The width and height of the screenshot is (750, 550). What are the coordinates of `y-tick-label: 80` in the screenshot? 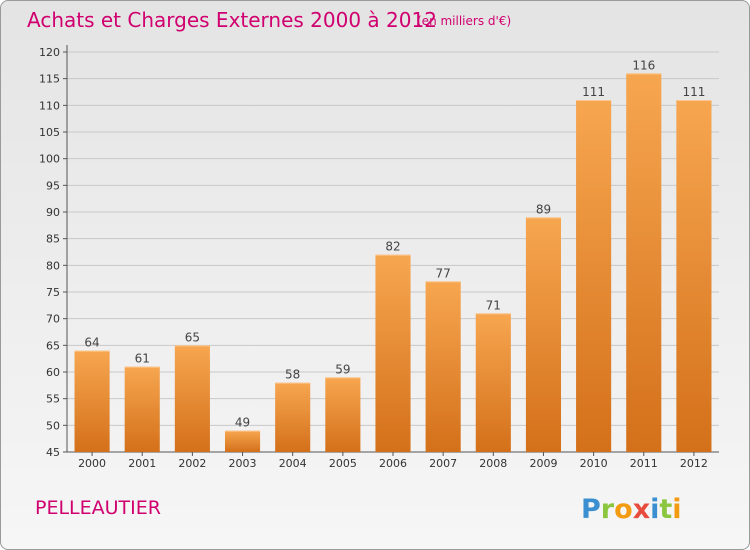 It's located at (53, 265).